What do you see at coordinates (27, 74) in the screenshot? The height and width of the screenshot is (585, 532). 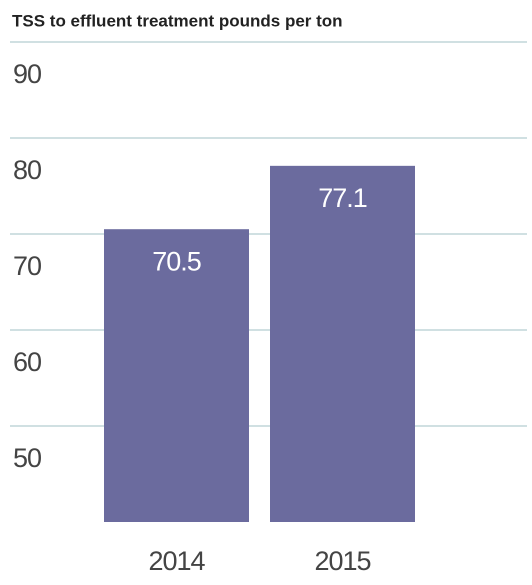 I see `y-tick-label: 90` at bounding box center [27, 74].